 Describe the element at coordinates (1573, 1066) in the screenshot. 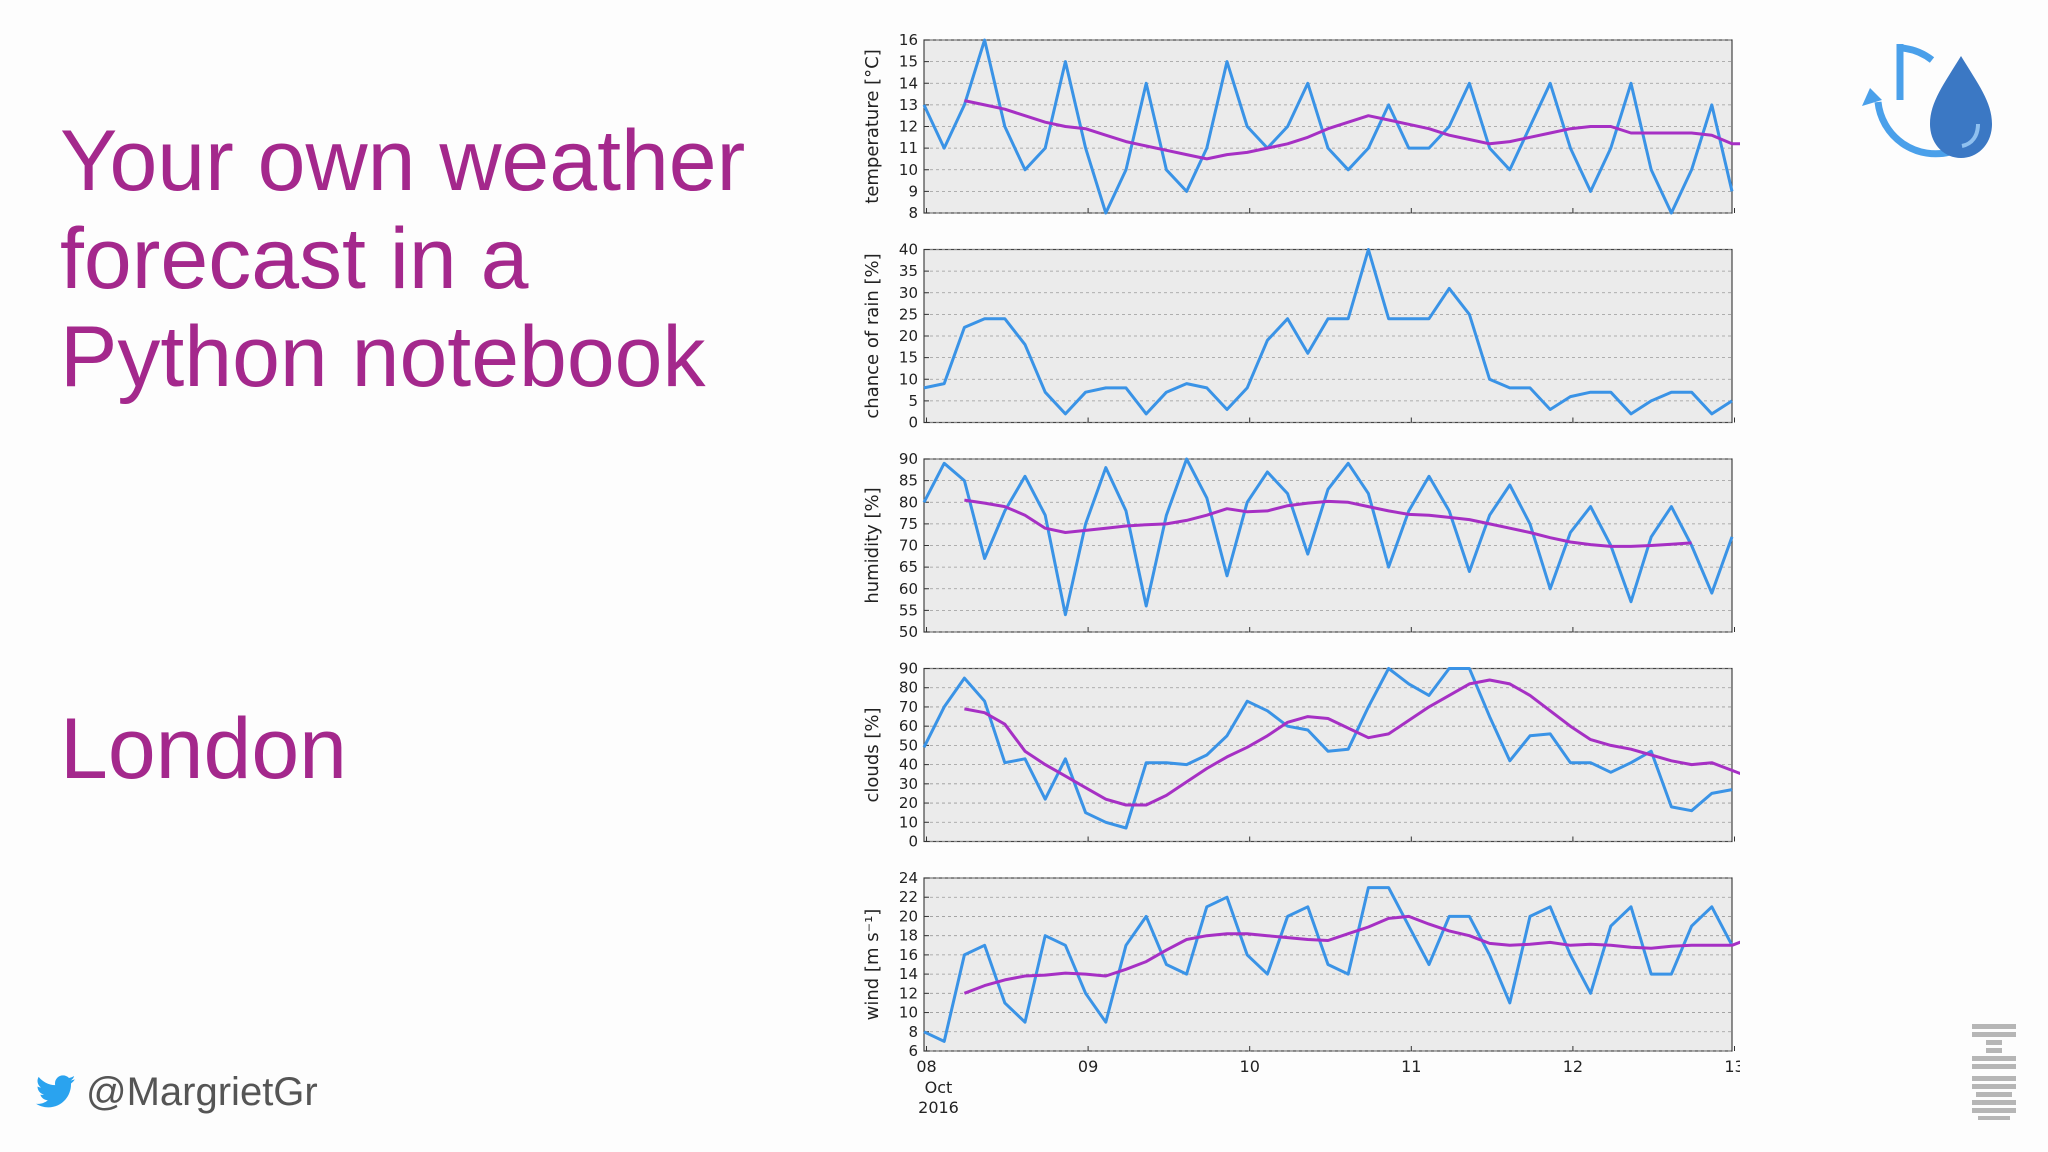

I see `x-tick-label: 12` at that location.